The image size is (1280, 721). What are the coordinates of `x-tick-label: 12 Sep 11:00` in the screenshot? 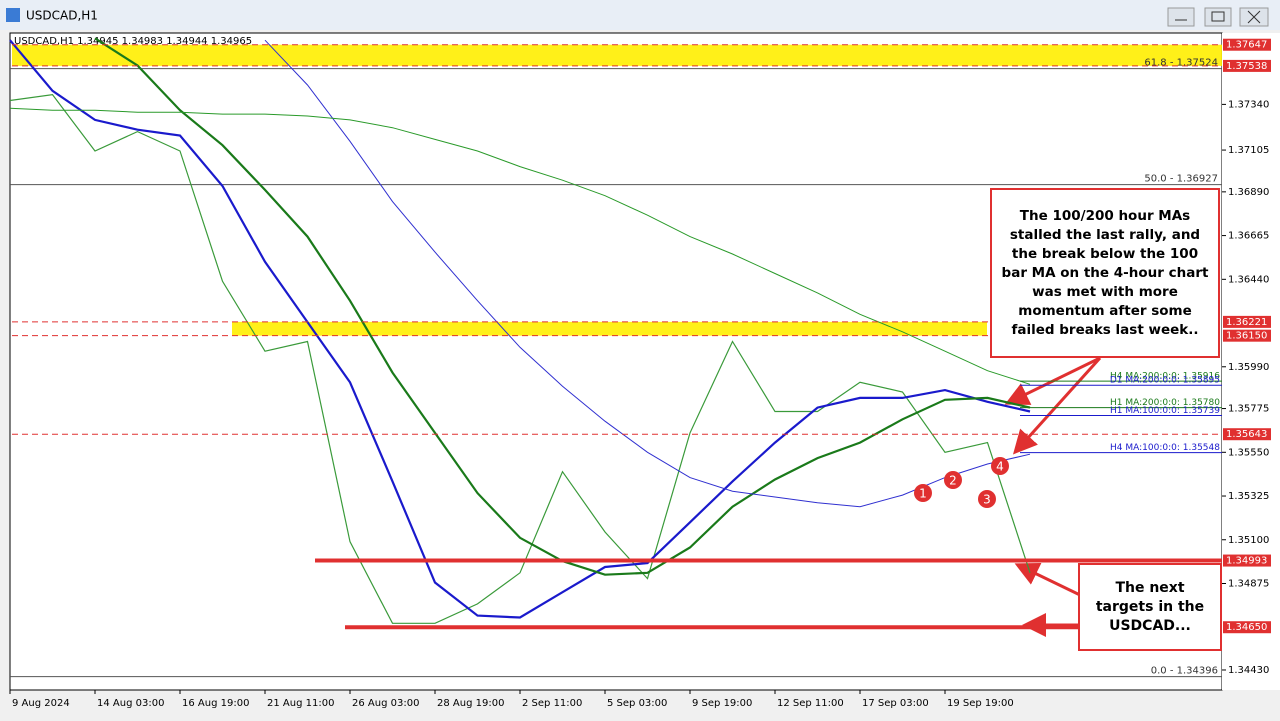 It's located at (810, 703).